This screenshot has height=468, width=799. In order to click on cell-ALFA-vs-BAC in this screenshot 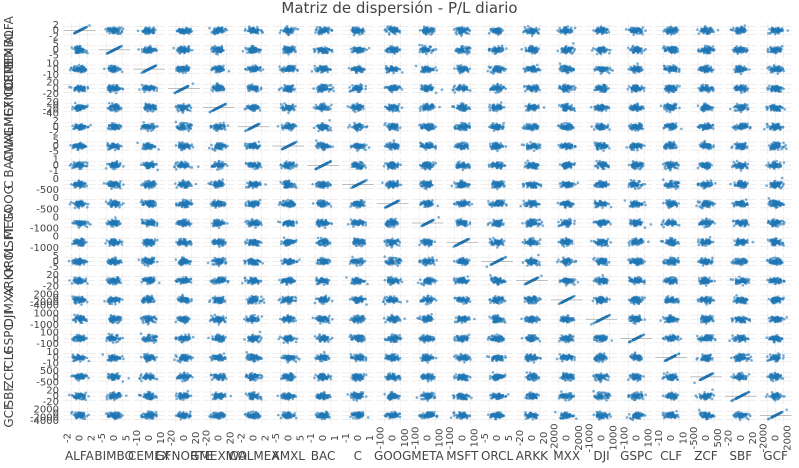, I will do `click(323, 31)`.